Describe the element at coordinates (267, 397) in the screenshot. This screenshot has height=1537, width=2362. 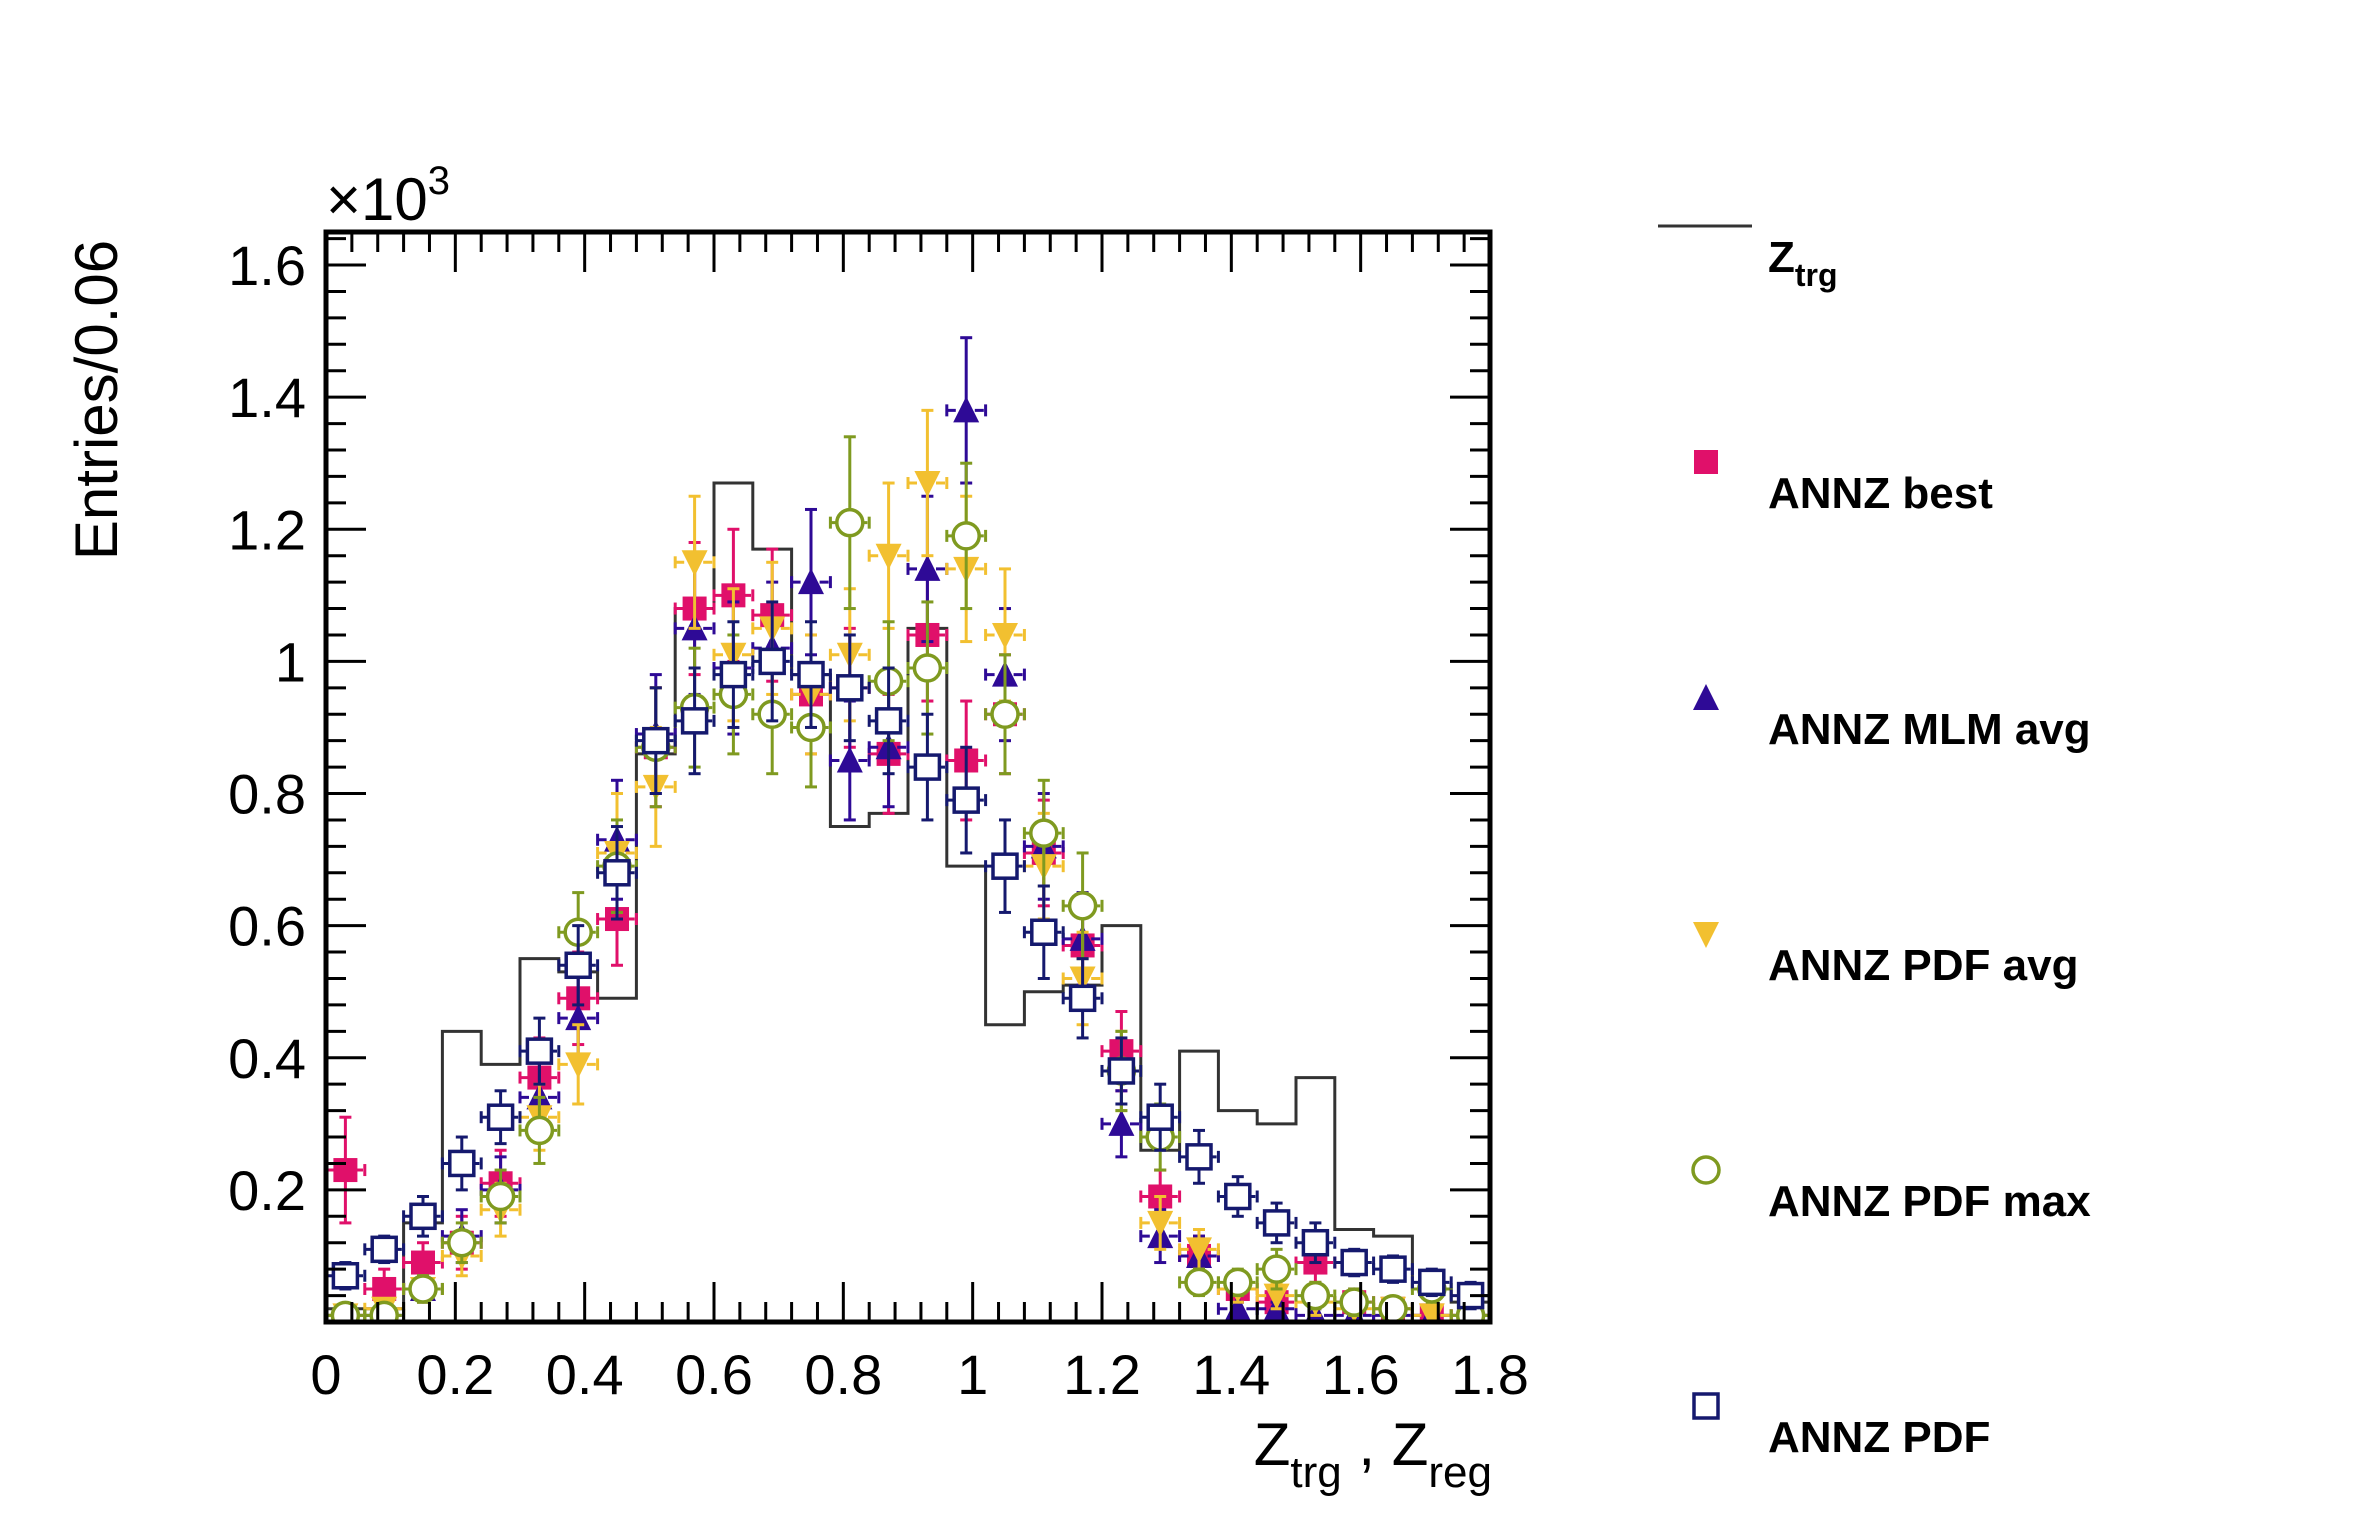
I see `y-tick-label: 1.4` at that location.